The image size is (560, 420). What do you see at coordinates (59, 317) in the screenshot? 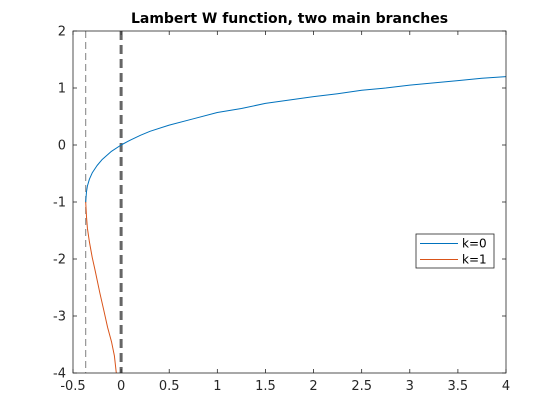
I see `y-tick-label: -3` at bounding box center [59, 317].